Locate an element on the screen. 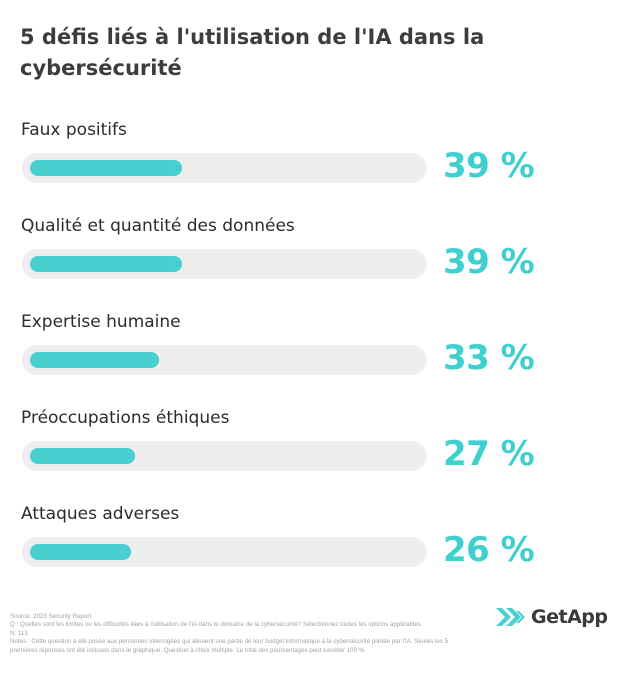  bar-category-label: Faux positifs is located at coordinates (74, 130).